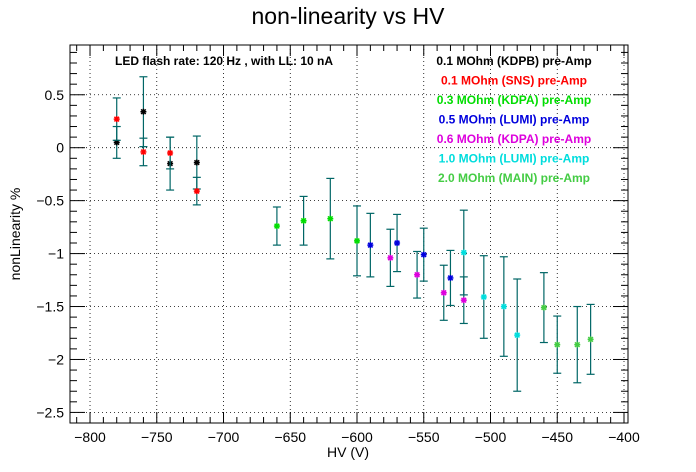 The width and height of the screenshot is (696, 472). I want to click on x-tick-label: −550, so click(424, 437).